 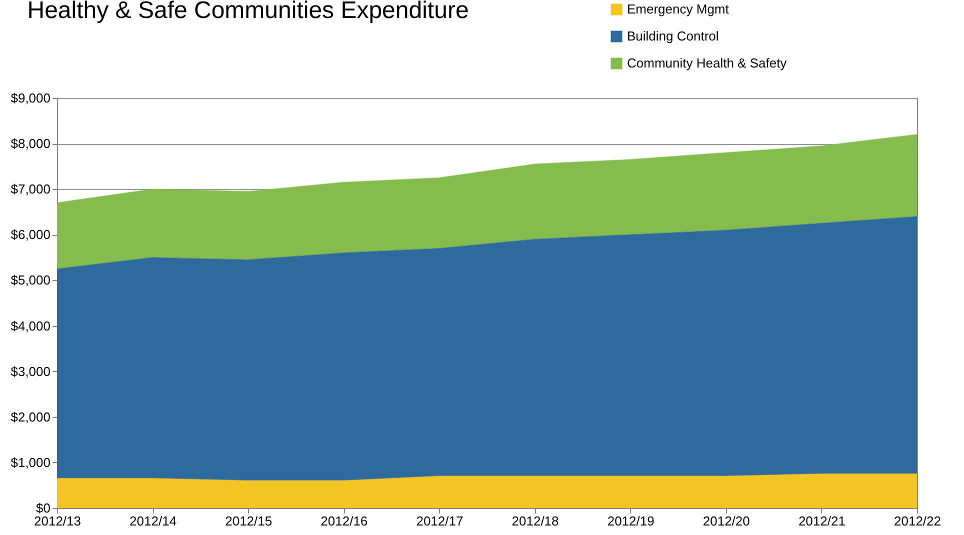 I want to click on y-tick-label: $3,000, so click(x=30, y=371).